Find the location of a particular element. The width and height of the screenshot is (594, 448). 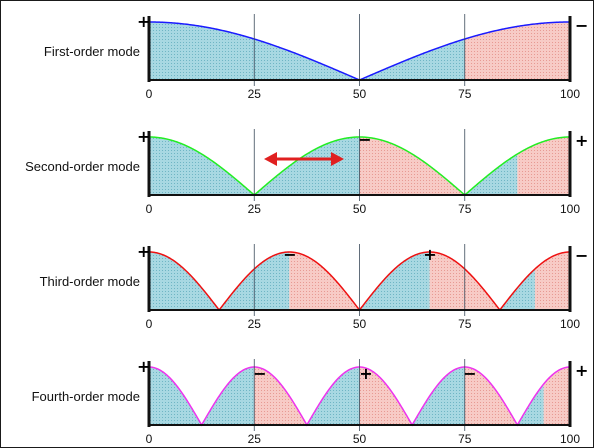

mode-label: Third-order mode is located at coordinates (90, 281).